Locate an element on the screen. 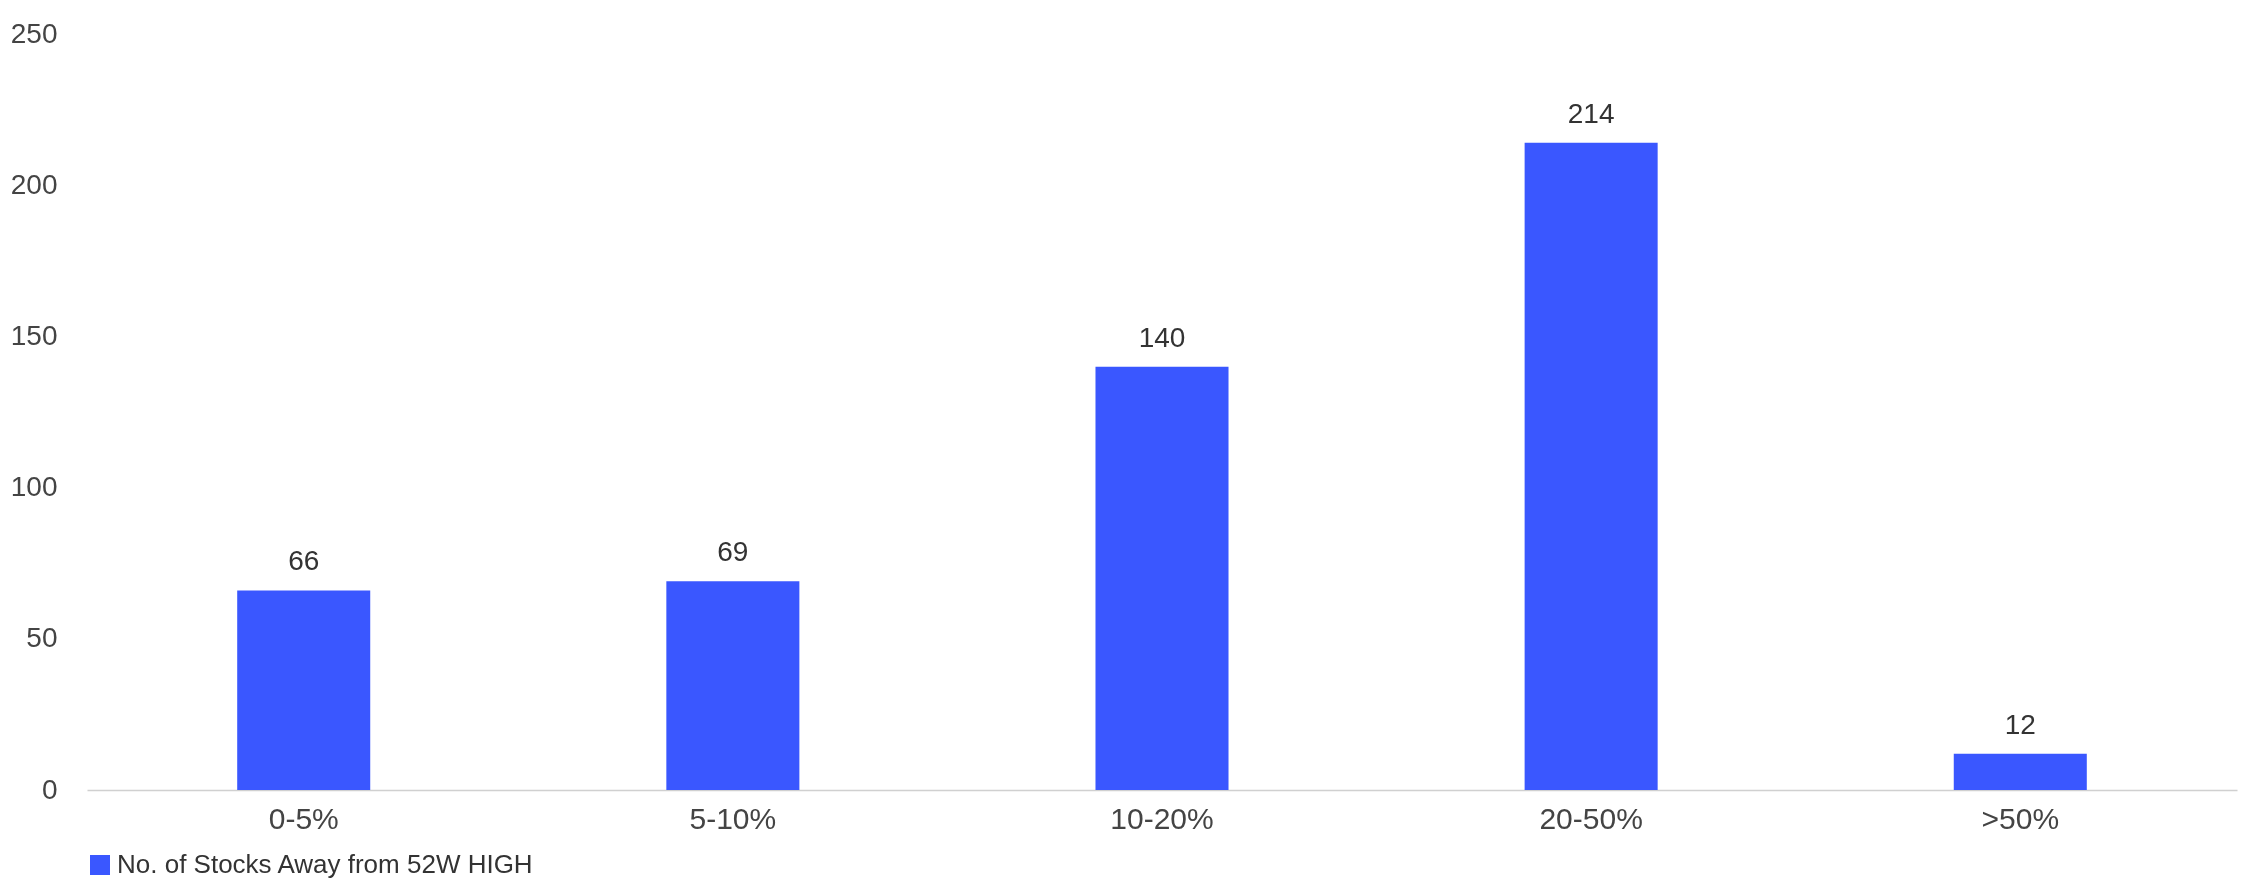 The image size is (2252, 888). data-label: 12 is located at coordinates (2020, 724).